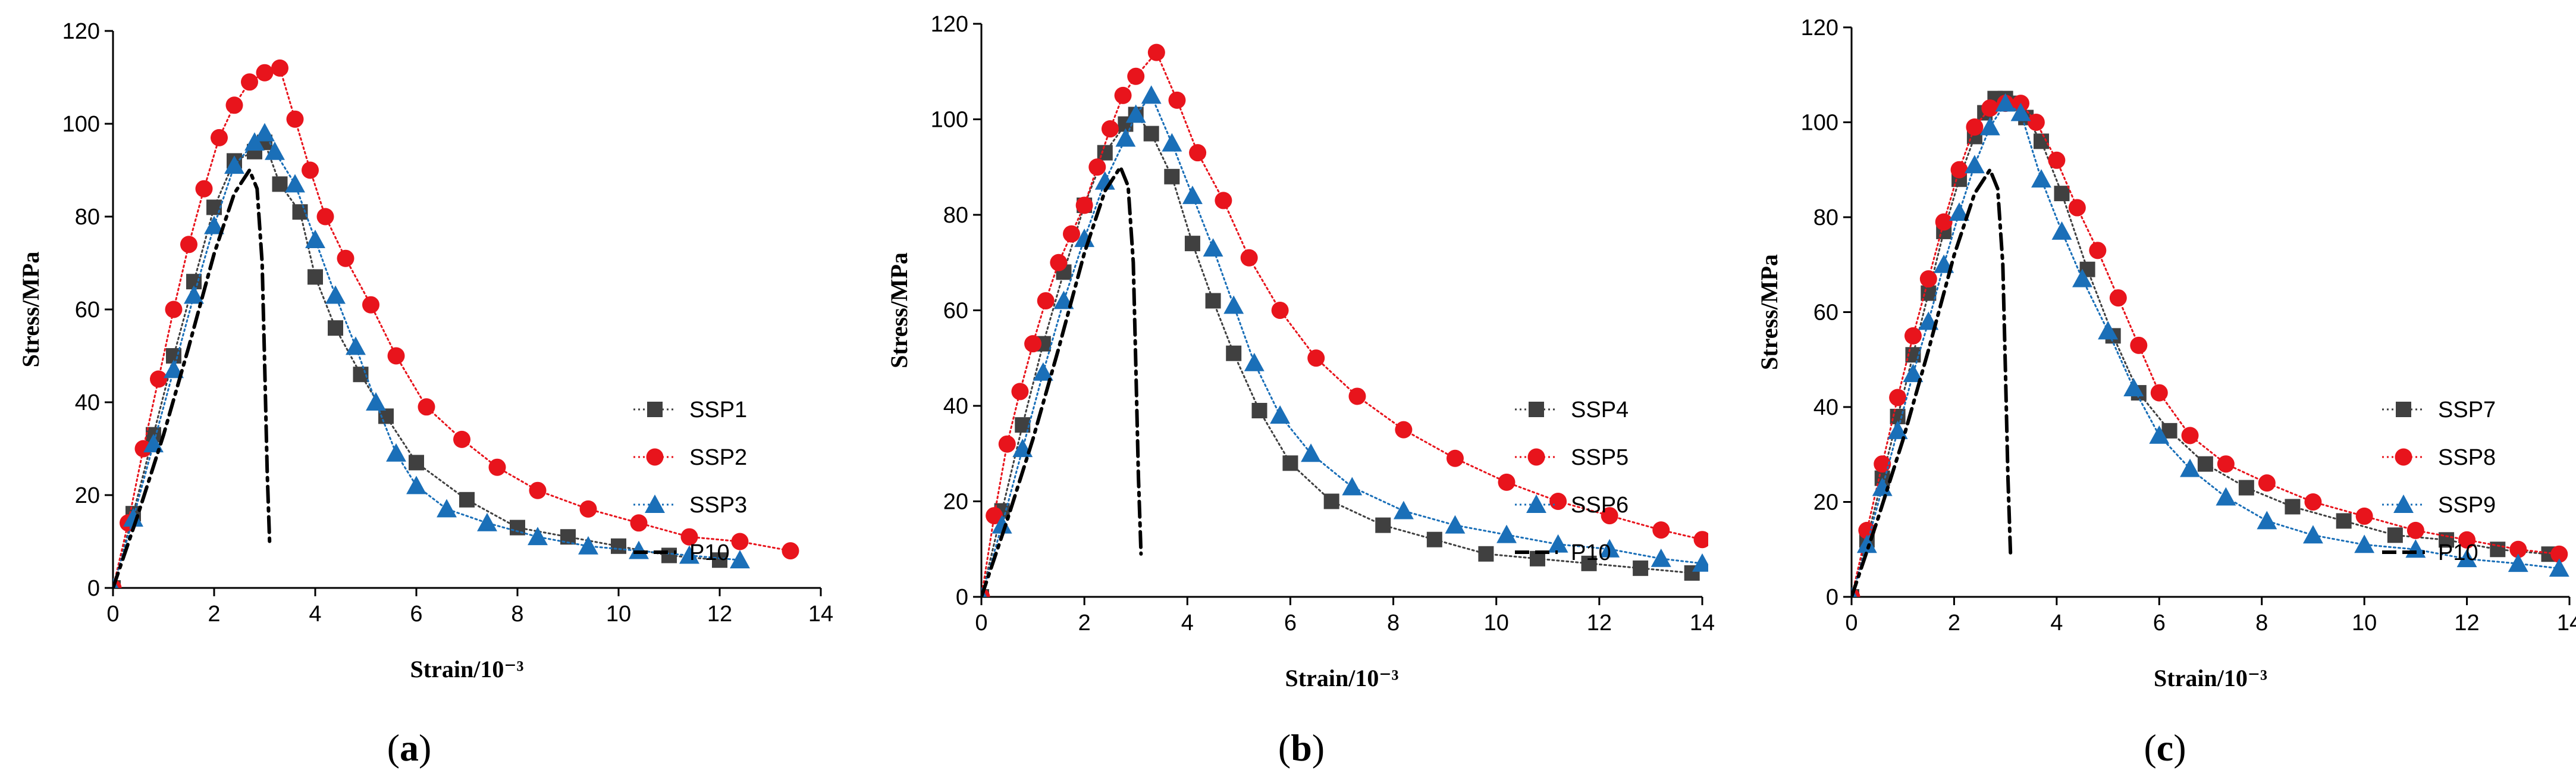 The height and width of the screenshot is (773, 2576). What do you see at coordinates (1301, 748) in the screenshot?
I see `panel-label: (b)` at bounding box center [1301, 748].